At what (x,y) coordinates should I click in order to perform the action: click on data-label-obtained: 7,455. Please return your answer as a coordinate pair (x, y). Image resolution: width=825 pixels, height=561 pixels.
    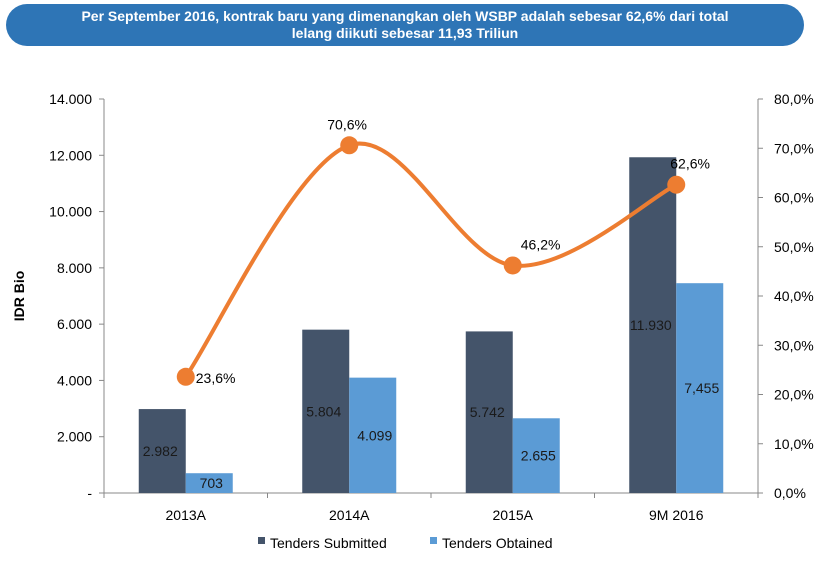
    Looking at the image, I should click on (701, 388).